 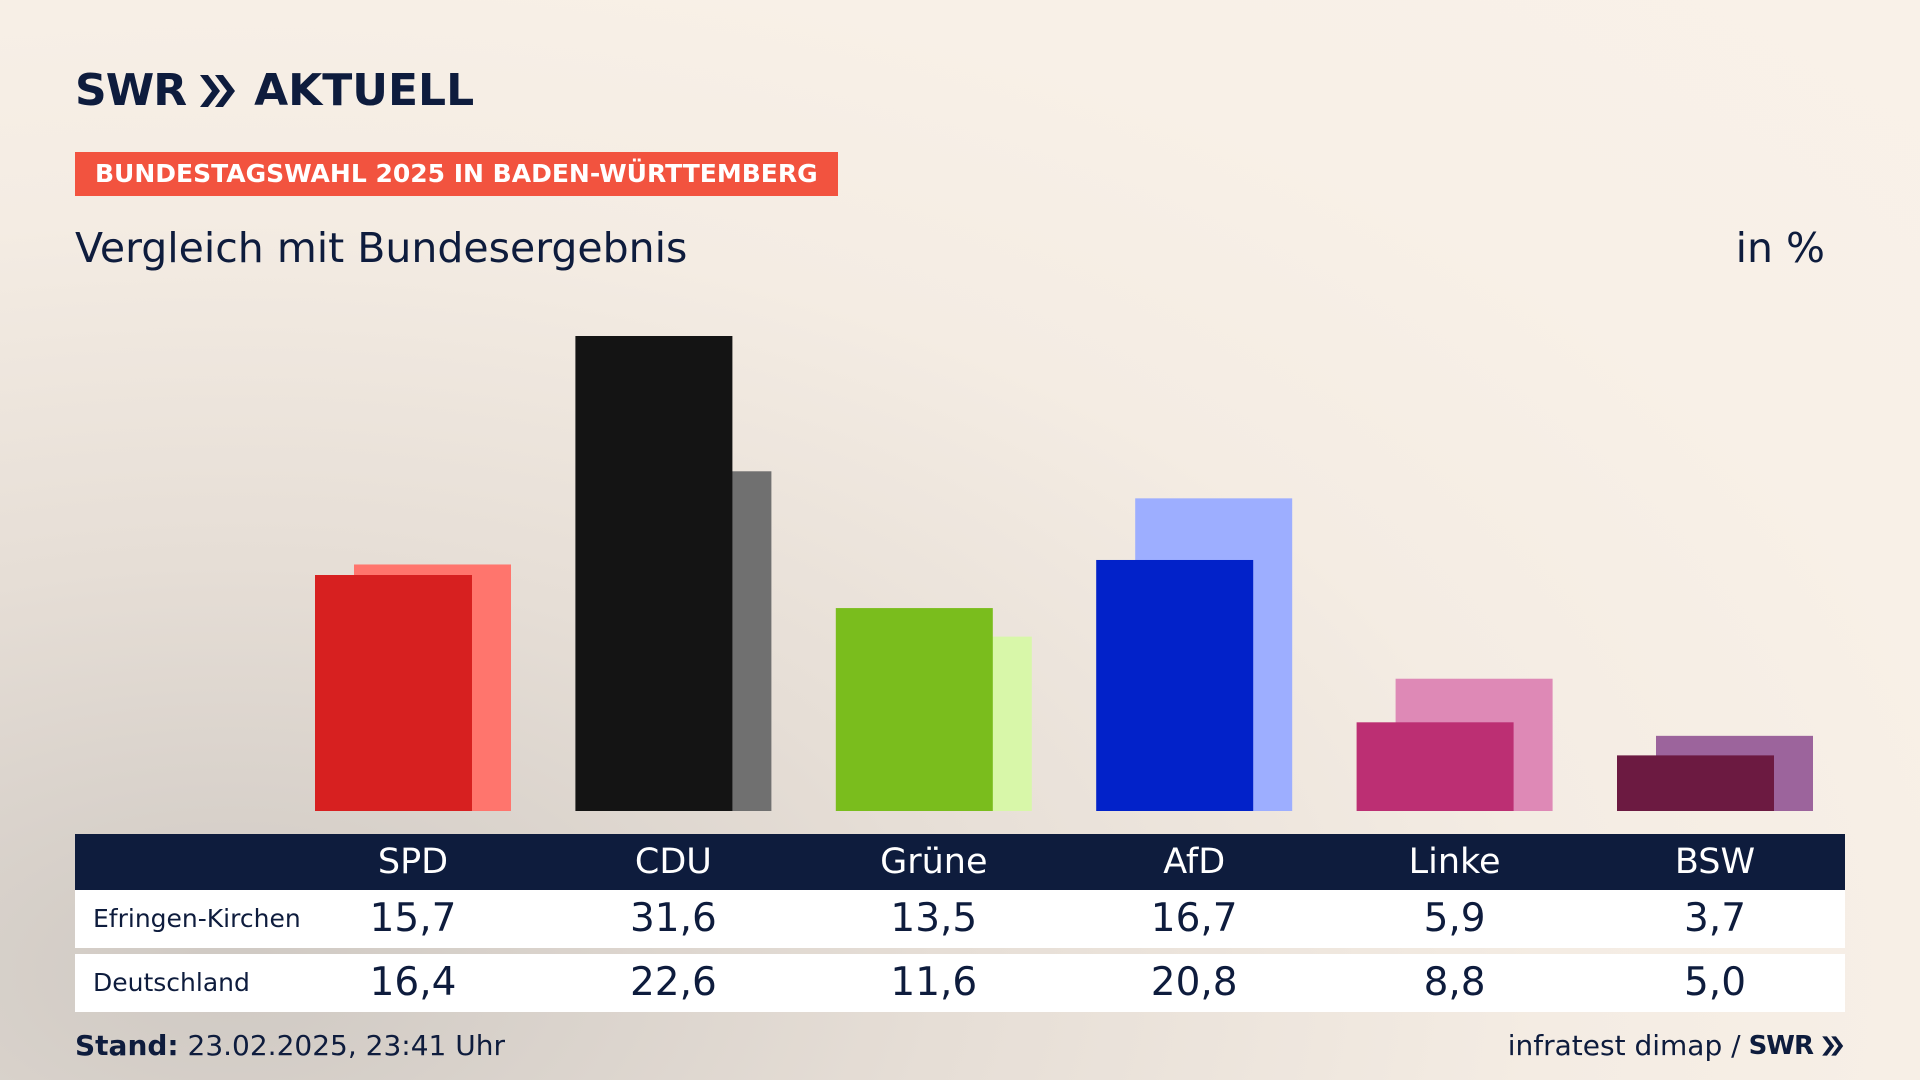 I want to click on value-cell: 5,9, so click(x=1454, y=918).